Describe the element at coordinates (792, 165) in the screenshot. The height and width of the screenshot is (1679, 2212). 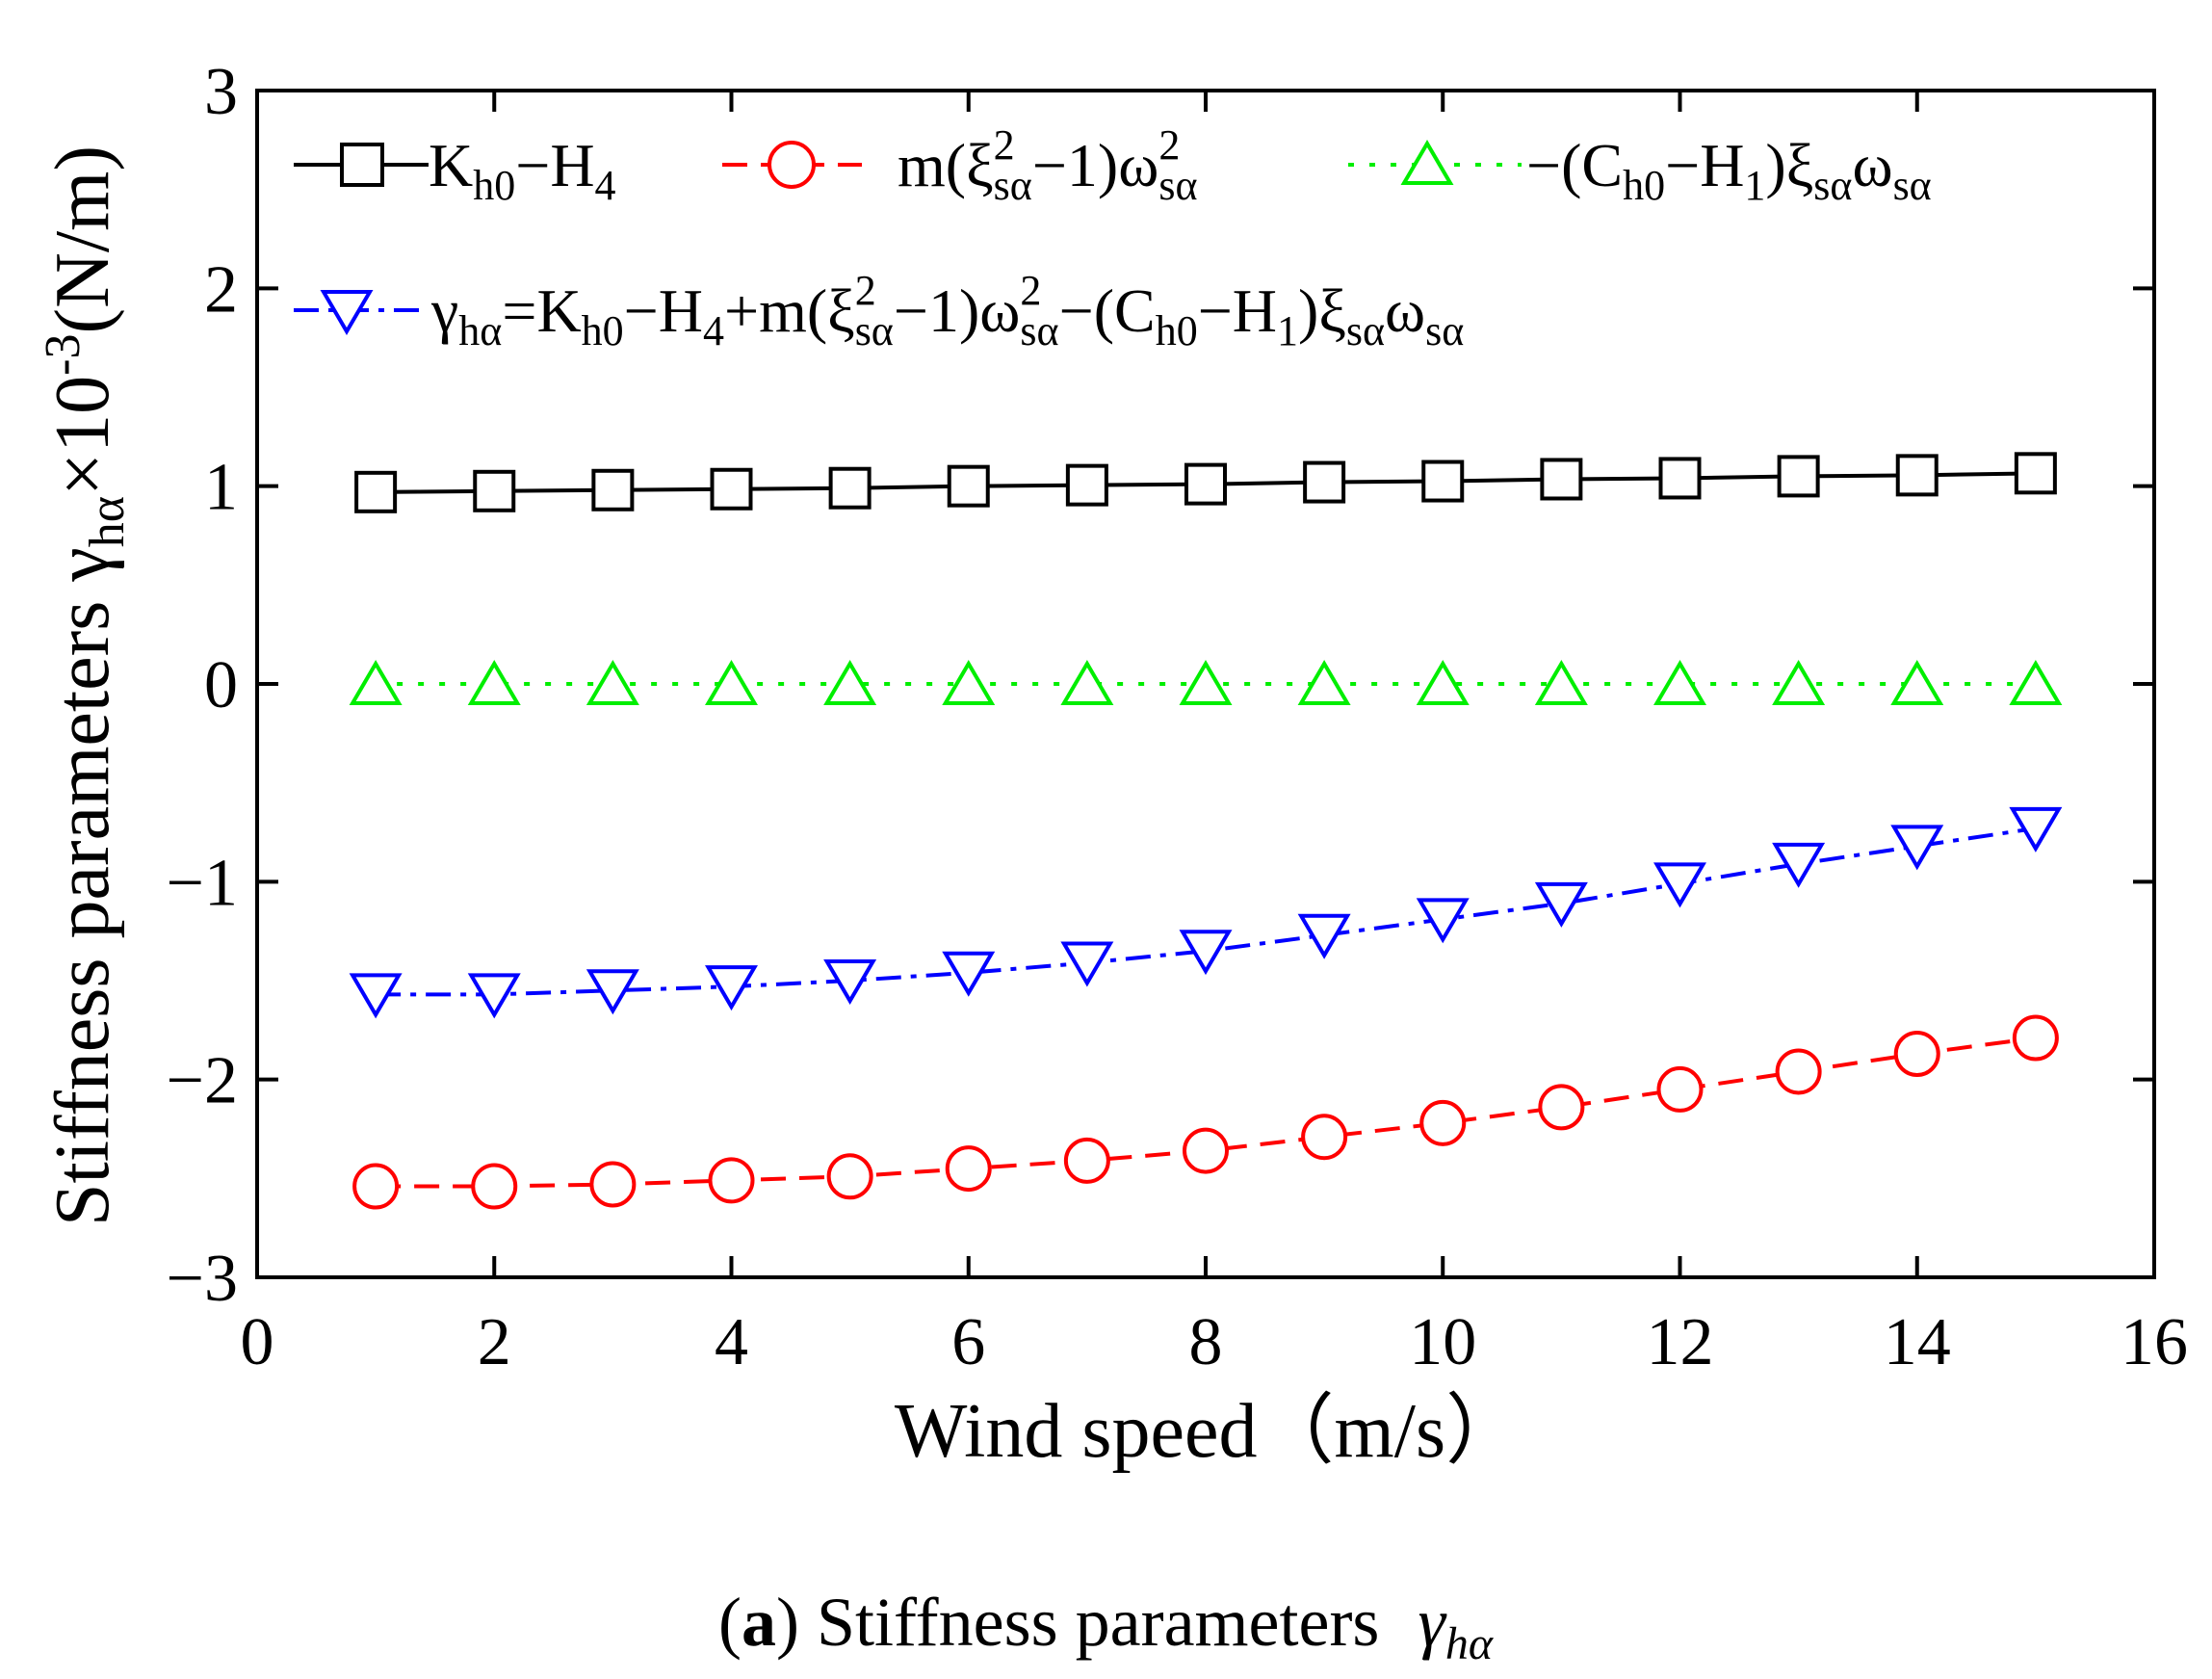
I see `legend-marker-circle` at that location.